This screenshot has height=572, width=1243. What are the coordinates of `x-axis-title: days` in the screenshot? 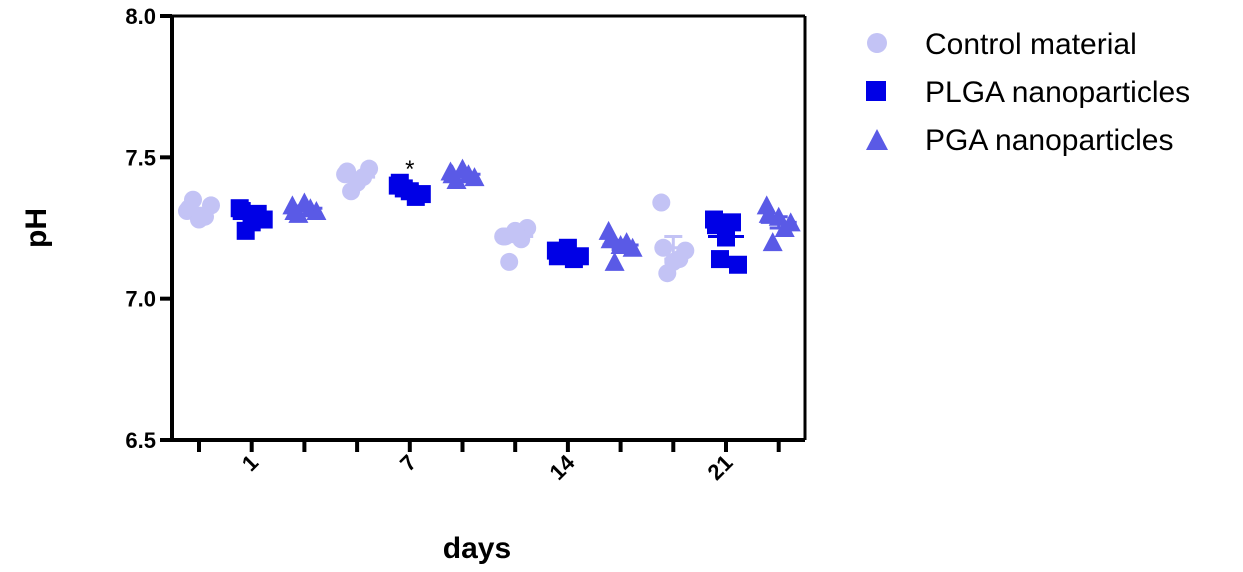 It's located at (477, 548).